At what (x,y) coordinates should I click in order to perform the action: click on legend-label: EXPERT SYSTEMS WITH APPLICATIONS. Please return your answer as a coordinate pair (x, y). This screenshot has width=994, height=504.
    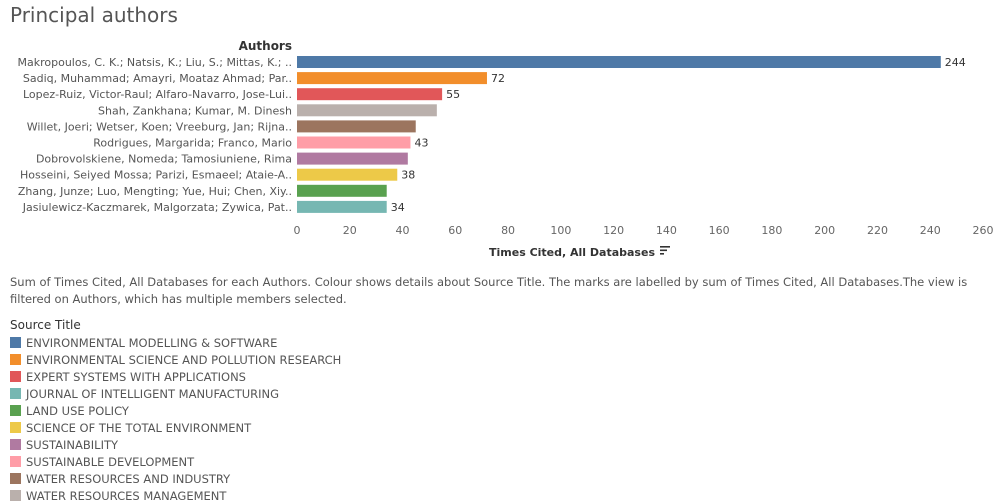
    Looking at the image, I should click on (136, 376).